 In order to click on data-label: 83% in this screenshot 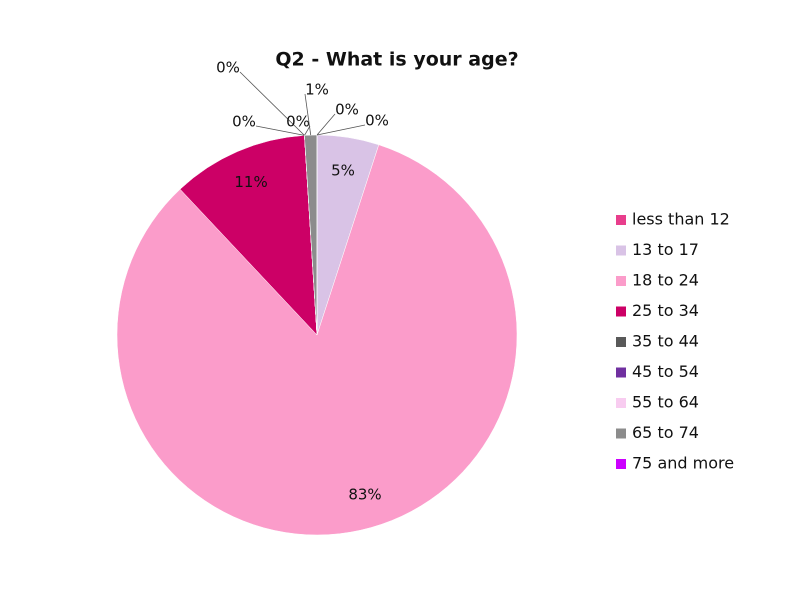, I will do `click(364, 495)`.